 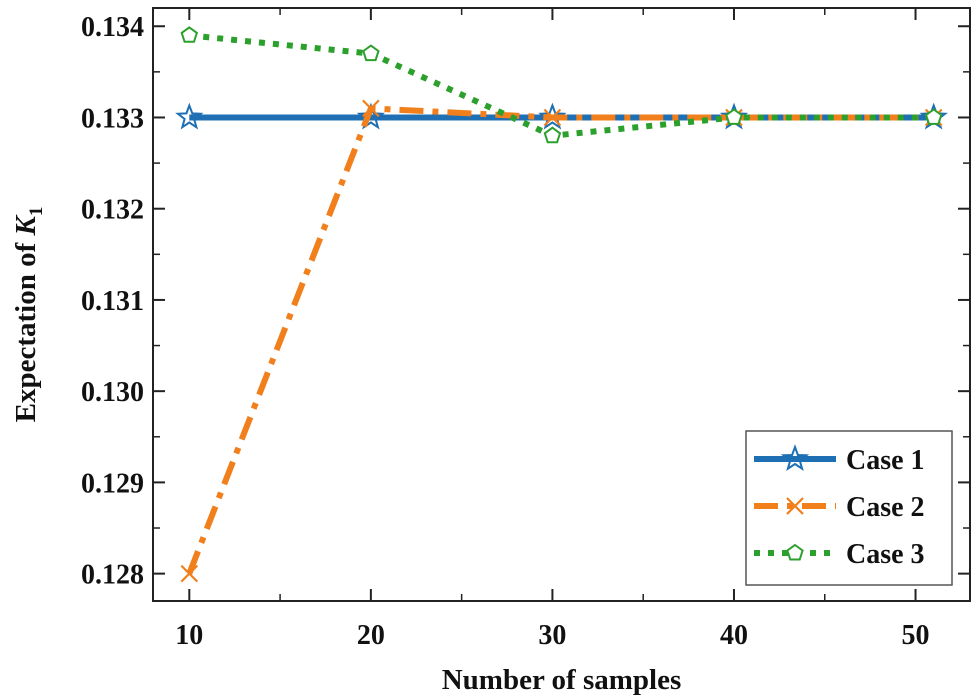 What do you see at coordinates (839, 507) in the screenshot?
I see `legend-item: Case 2` at bounding box center [839, 507].